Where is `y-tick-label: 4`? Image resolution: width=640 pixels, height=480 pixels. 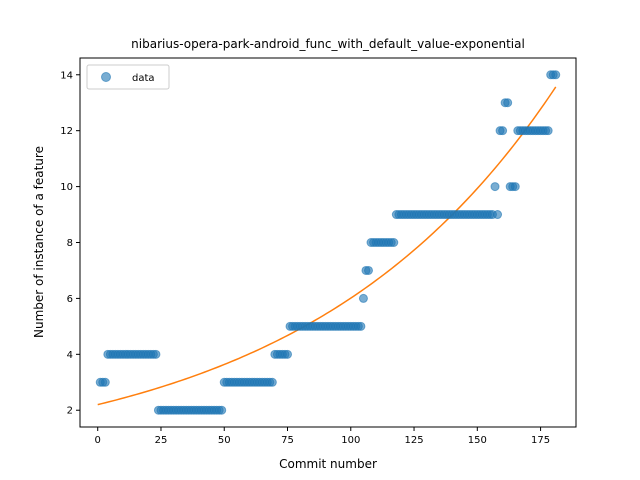
y-tick-label: 4 is located at coordinates (70, 355).